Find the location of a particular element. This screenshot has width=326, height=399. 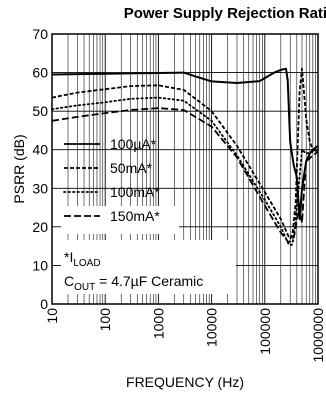

y-tick-label: 10 is located at coordinates (40, 265).